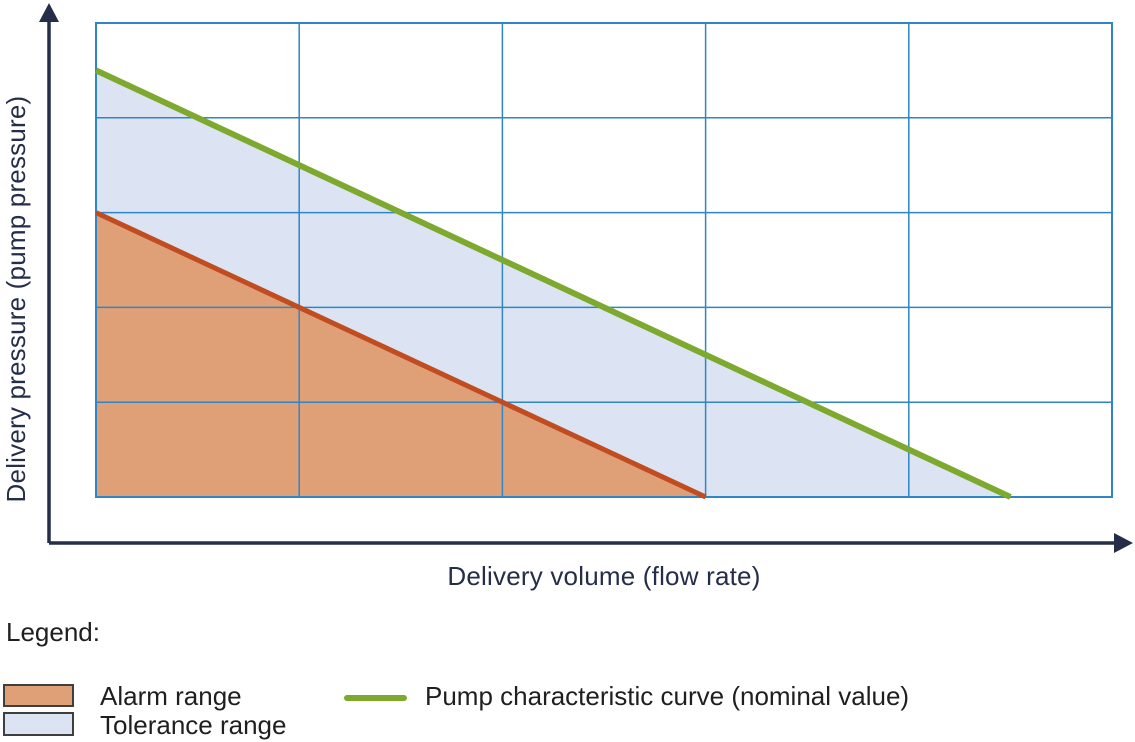  Describe the element at coordinates (604, 576) in the screenshot. I see `x-axis-label: Delivery volume (flow rate)` at that location.